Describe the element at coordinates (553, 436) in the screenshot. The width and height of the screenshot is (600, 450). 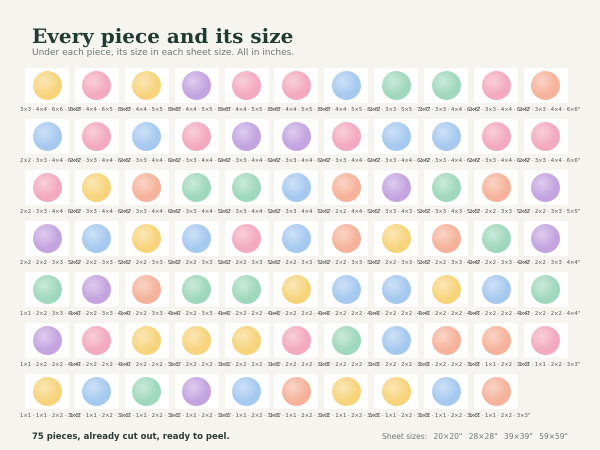
I see `sheet-size-4: 59×59"` at that location.